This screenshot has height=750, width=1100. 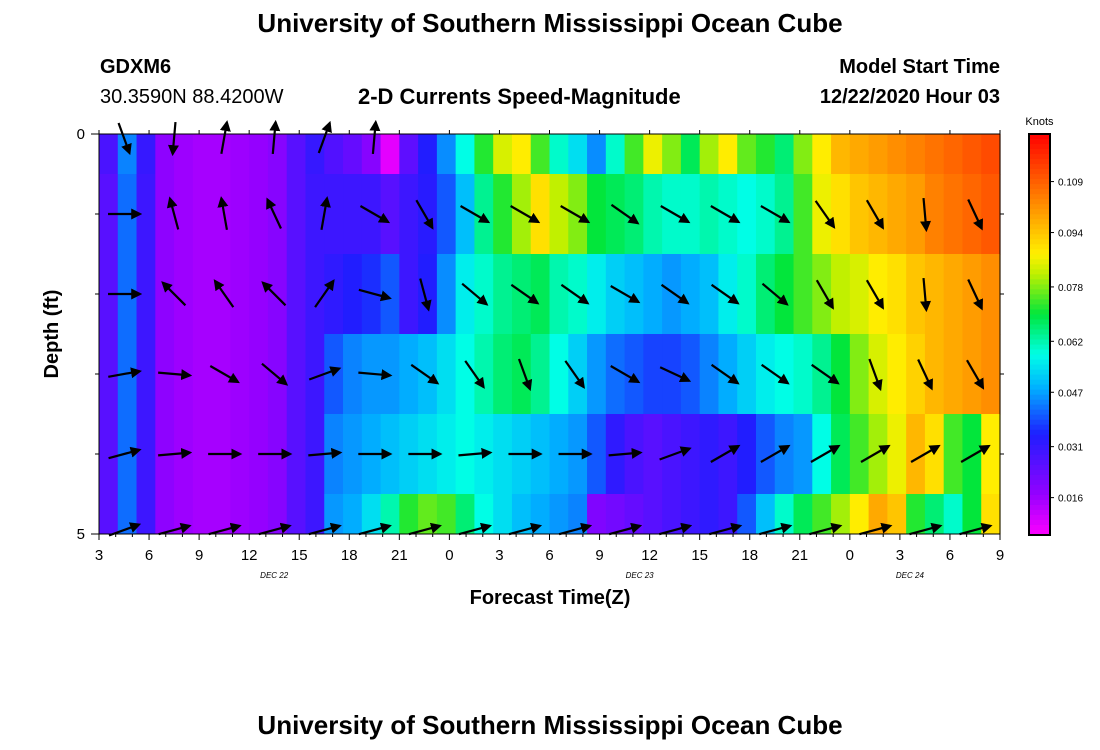 I want to click on x-tick-label: 6, so click(x=549, y=555).